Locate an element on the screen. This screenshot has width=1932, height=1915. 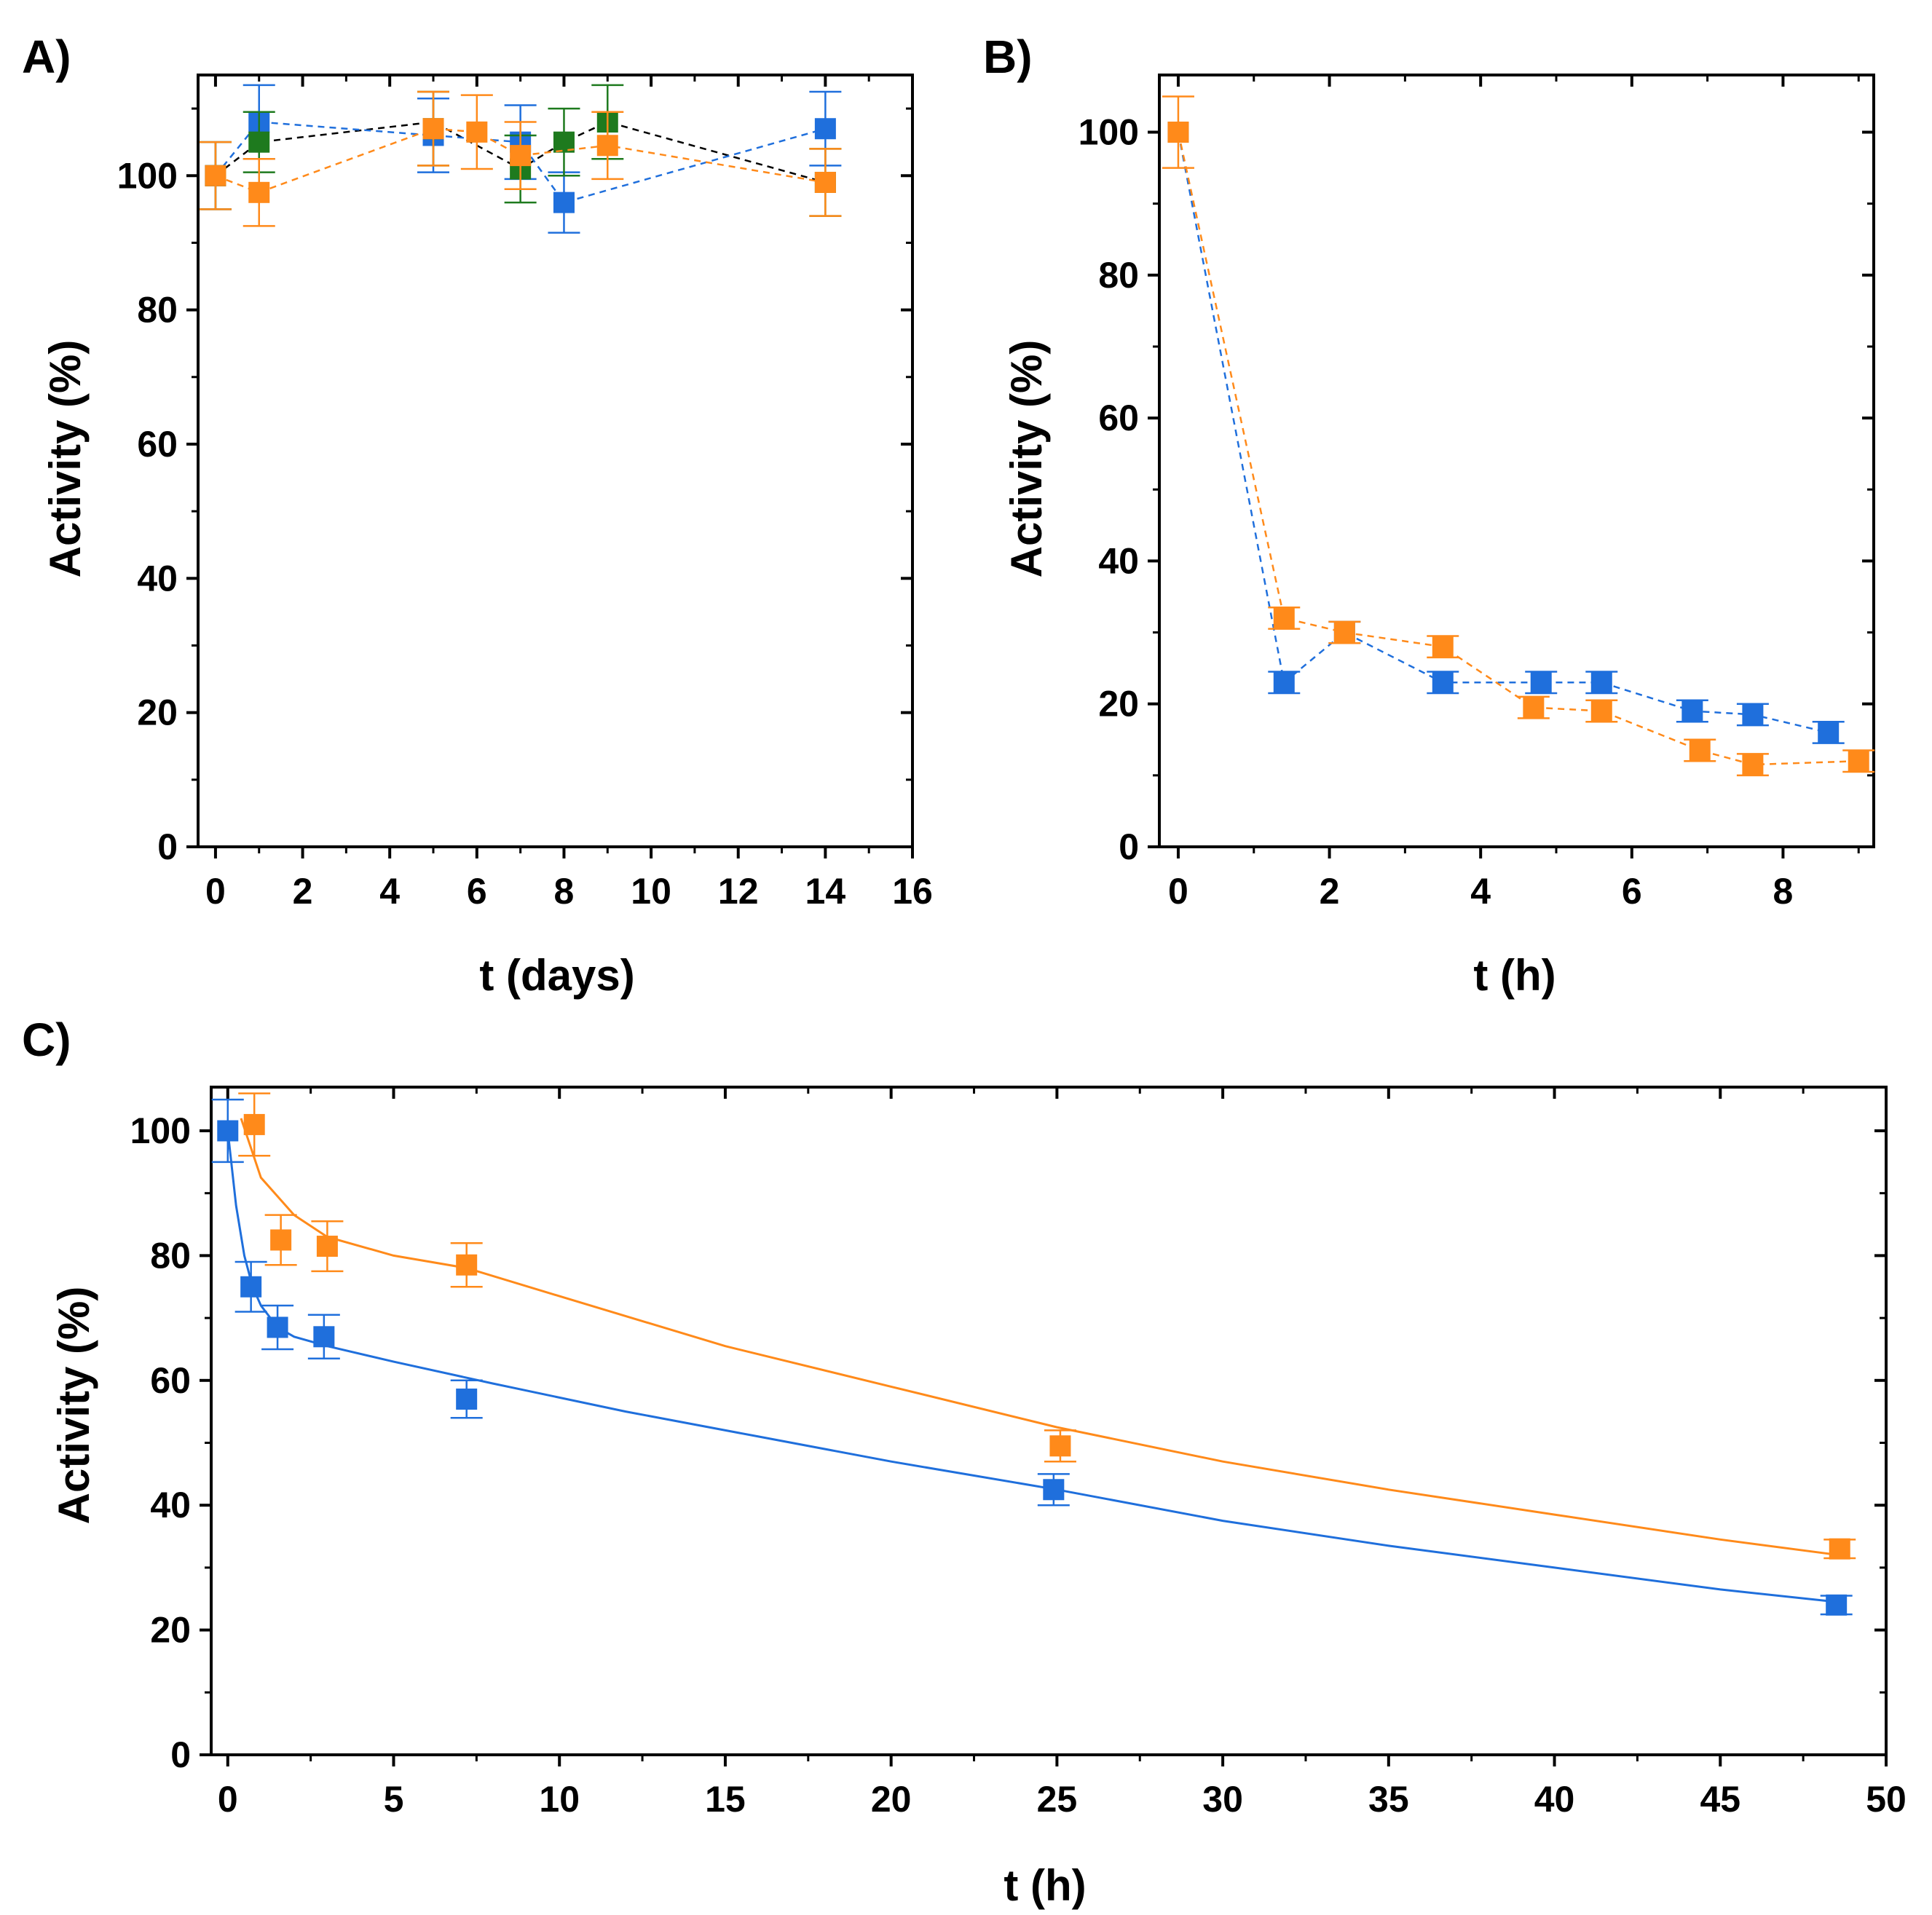
panel-b-series-orange is located at coordinates (1518, 436).